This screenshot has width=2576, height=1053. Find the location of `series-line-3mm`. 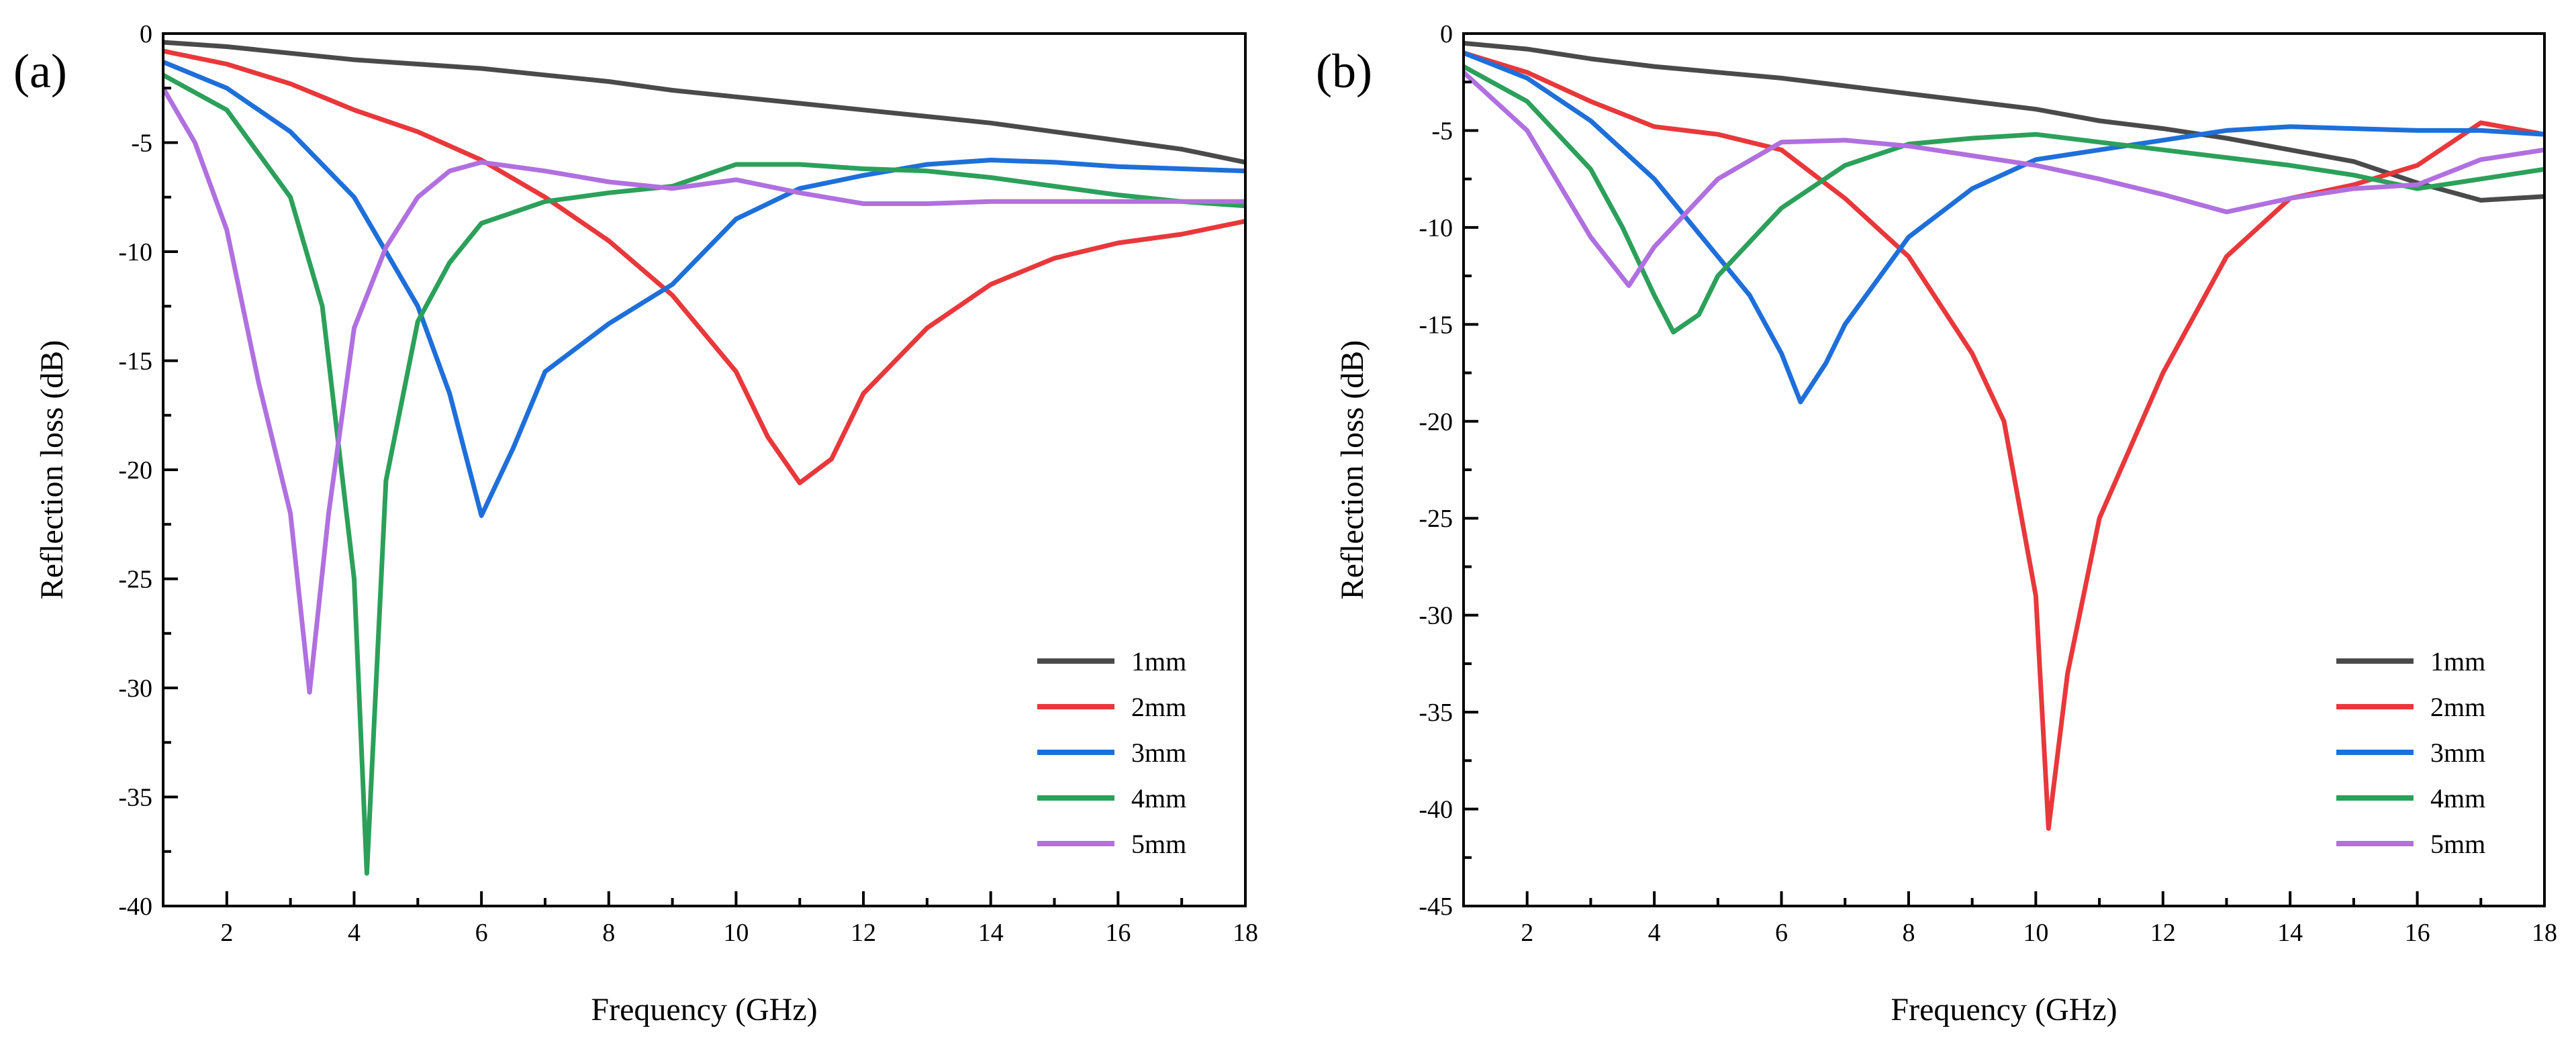

series-line-3mm is located at coordinates (2004, 228).